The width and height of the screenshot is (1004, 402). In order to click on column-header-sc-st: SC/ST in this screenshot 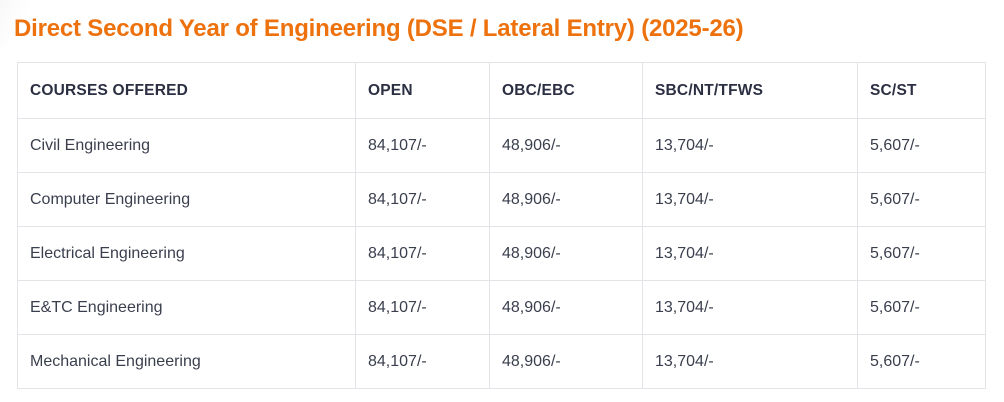, I will do `click(921, 90)`.